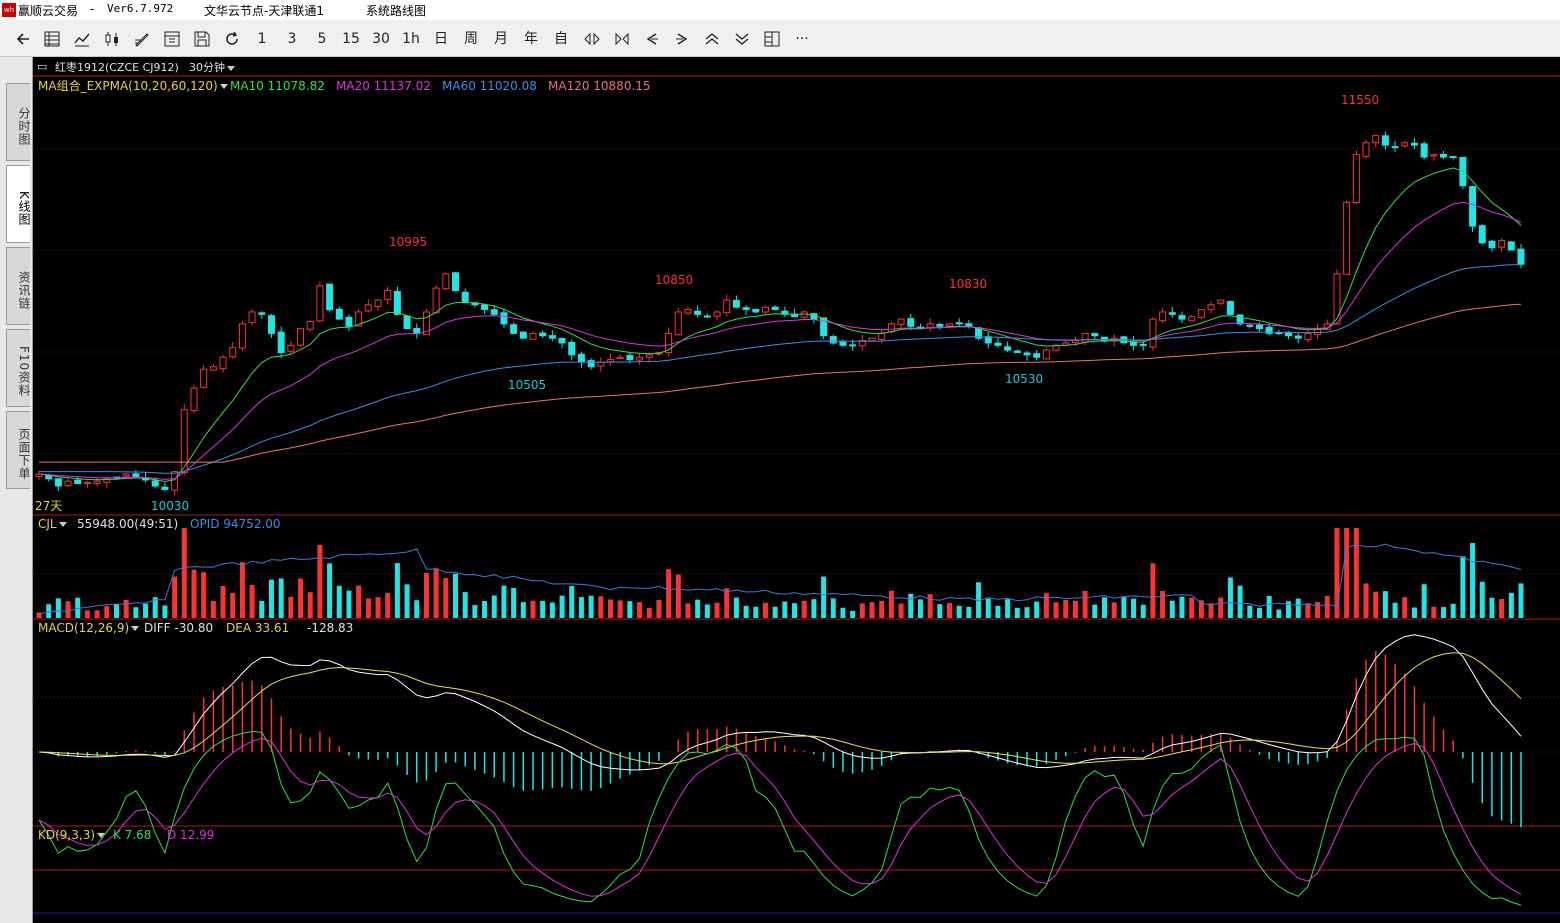 This screenshot has width=1560, height=923. What do you see at coordinates (202, 39) in the screenshot?
I see `save-icon` at bounding box center [202, 39].